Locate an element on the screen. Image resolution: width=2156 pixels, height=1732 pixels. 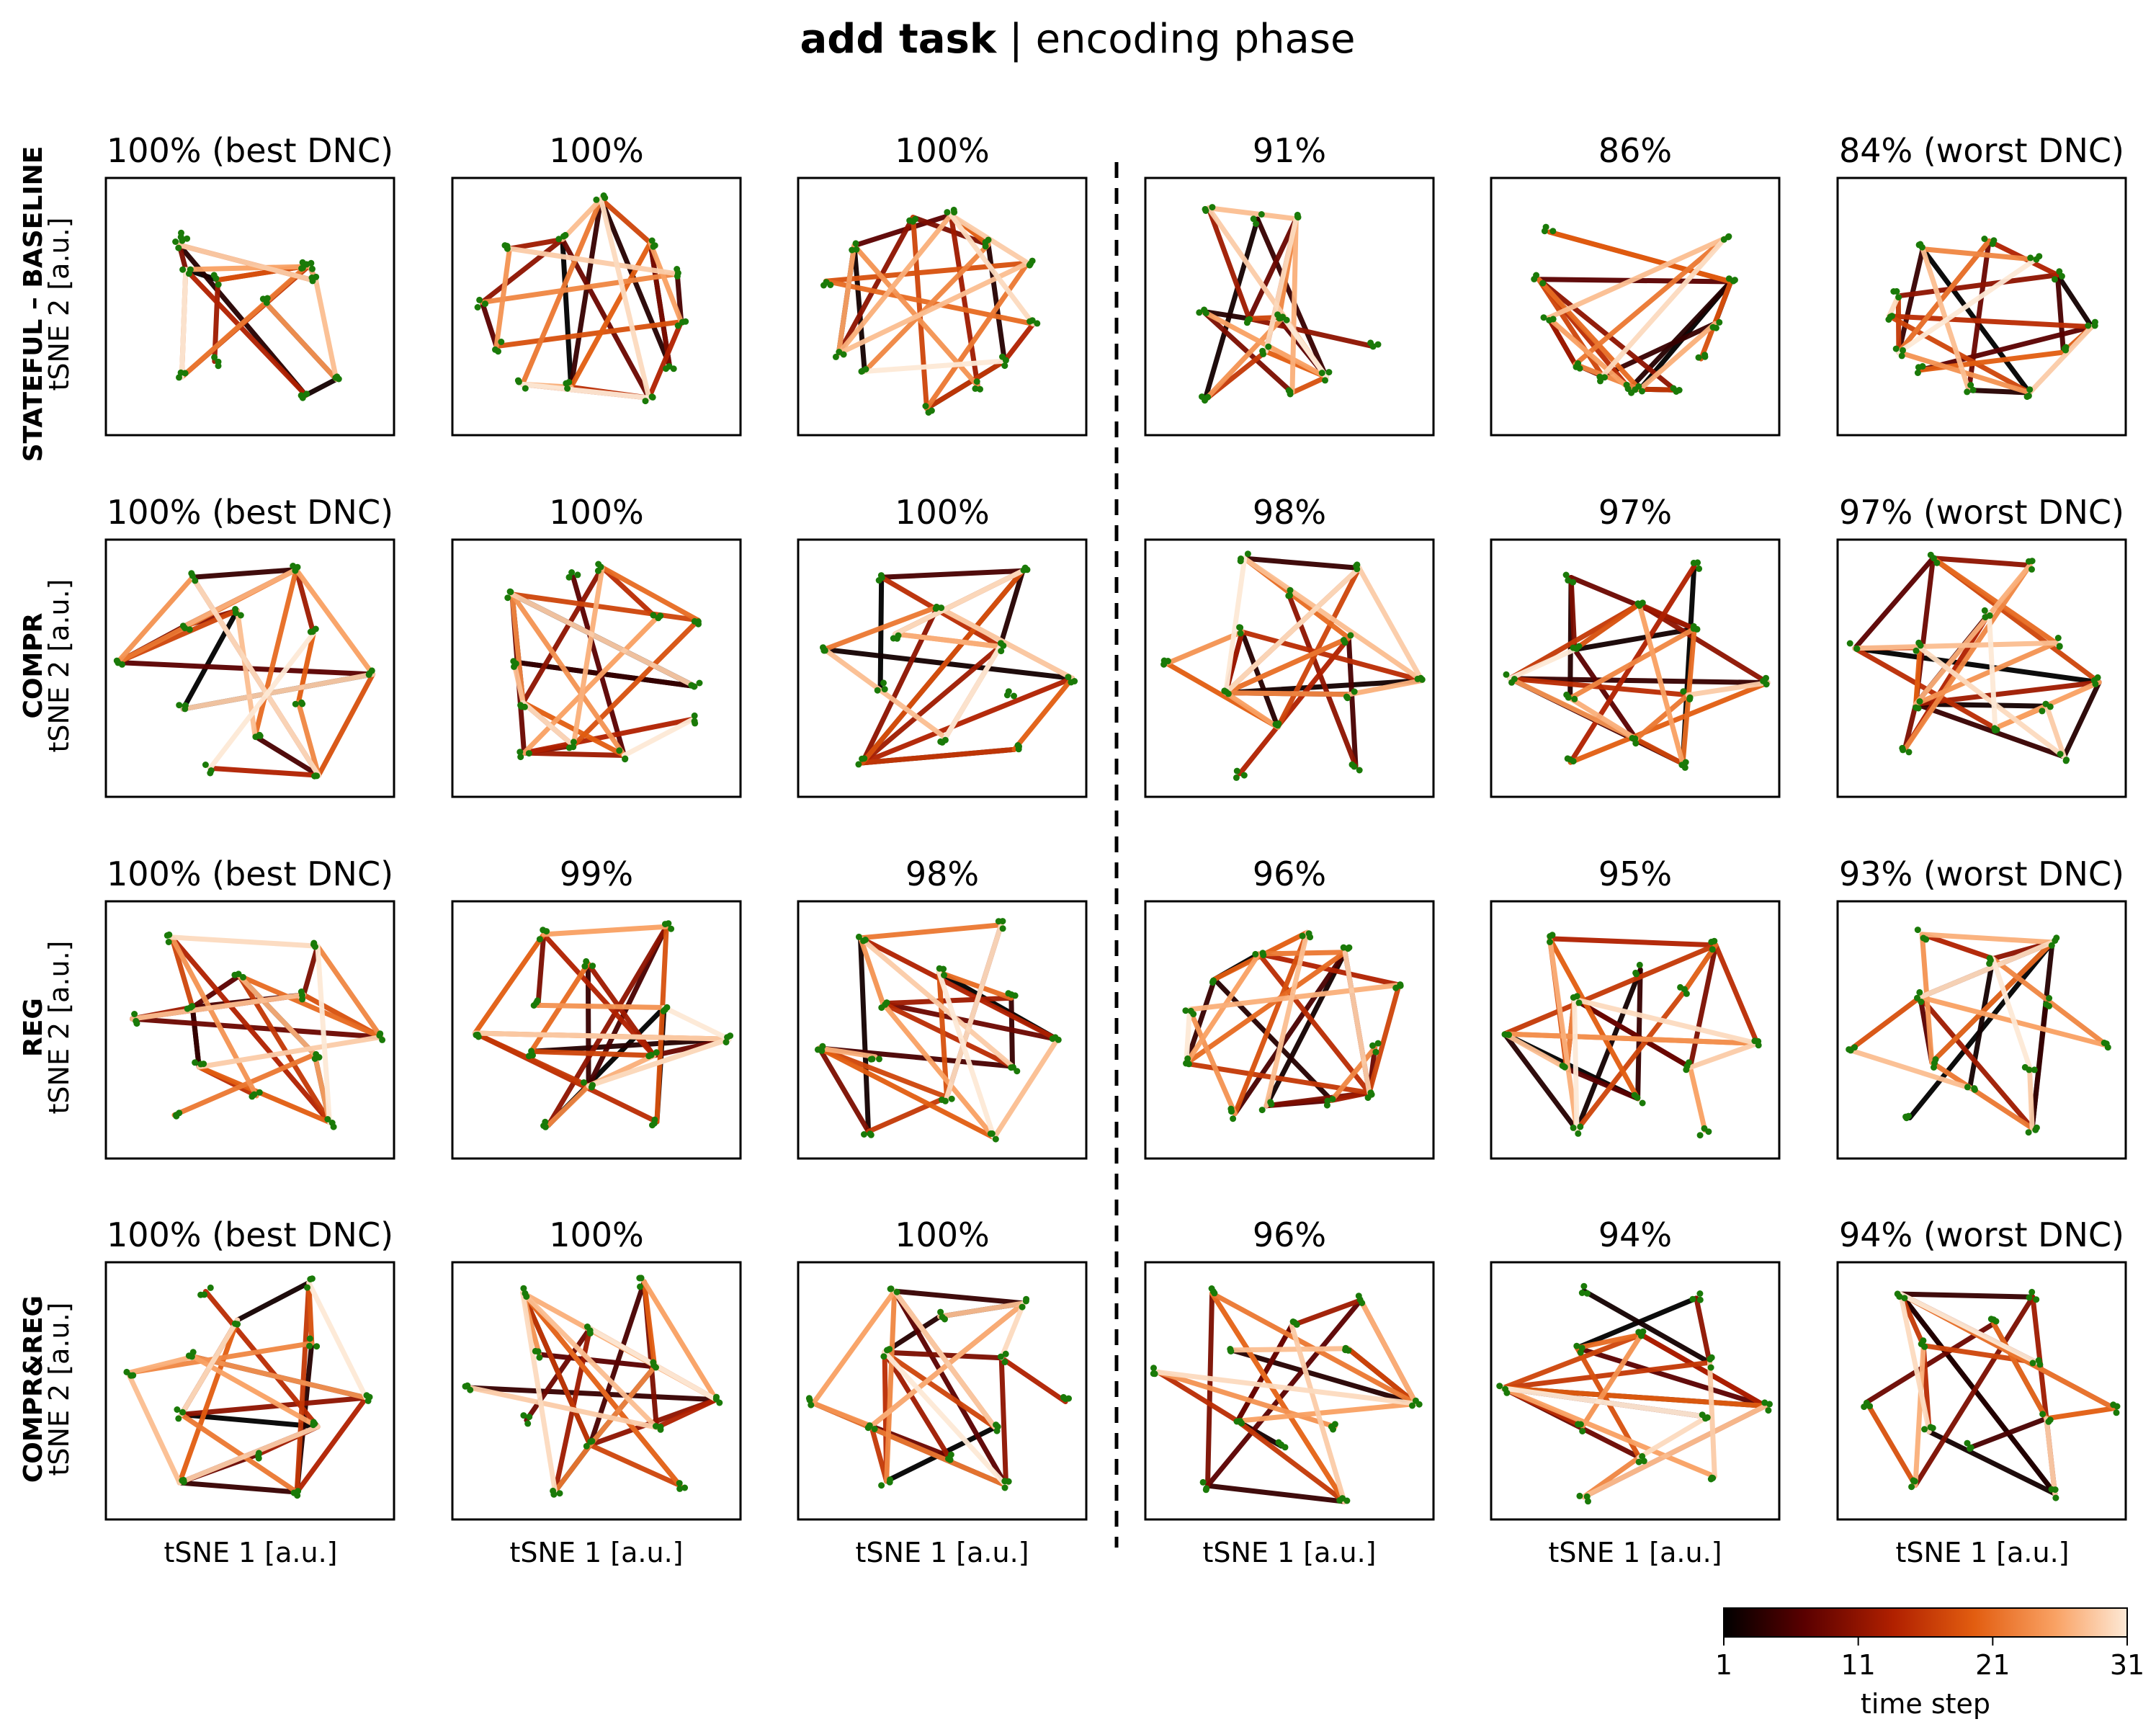
figure-title: add task | encoding phase is located at coordinates (1078, 40).